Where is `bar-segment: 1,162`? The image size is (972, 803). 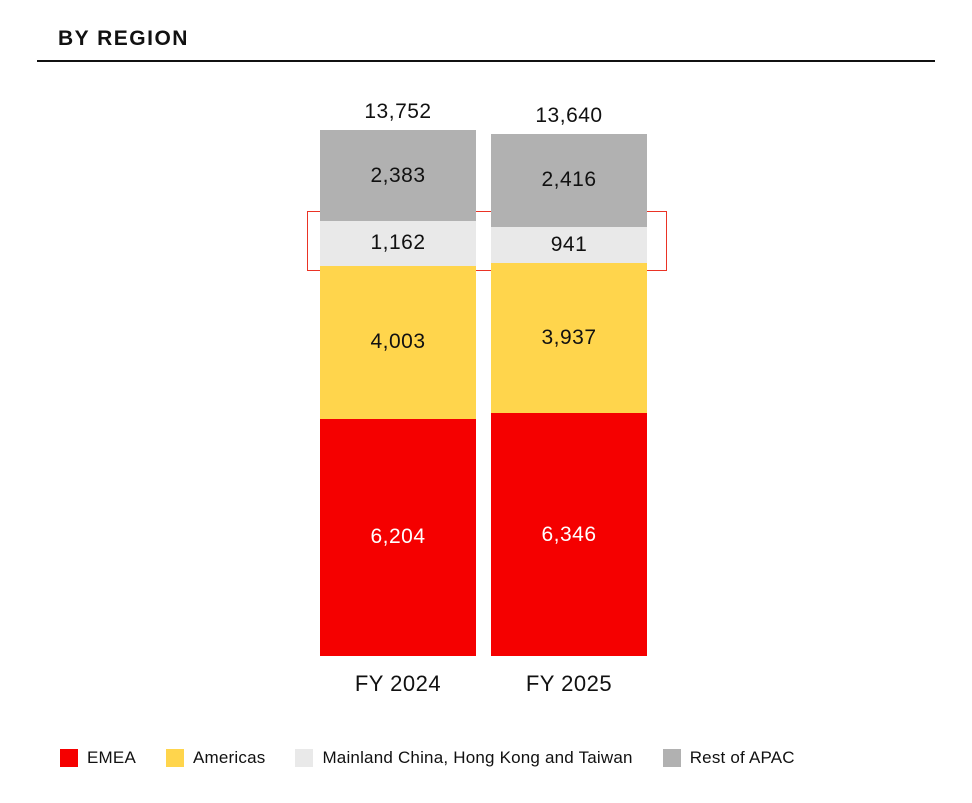 bar-segment: 1,162 is located at coordinates (398, 243).